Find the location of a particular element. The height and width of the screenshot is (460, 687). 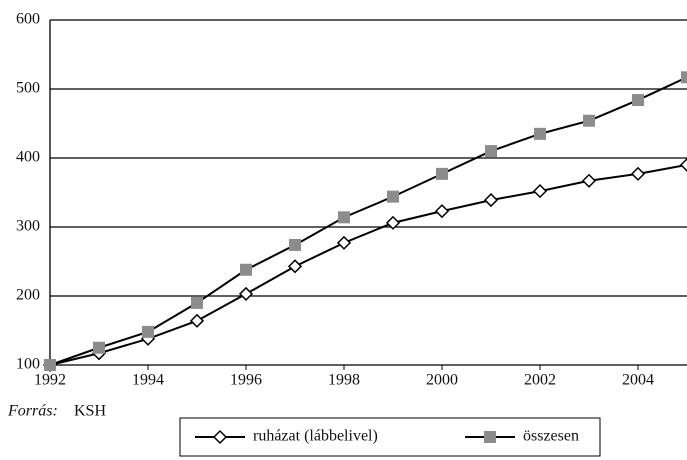

x-tick-label: 2004 is located at coordinates (638, 380).